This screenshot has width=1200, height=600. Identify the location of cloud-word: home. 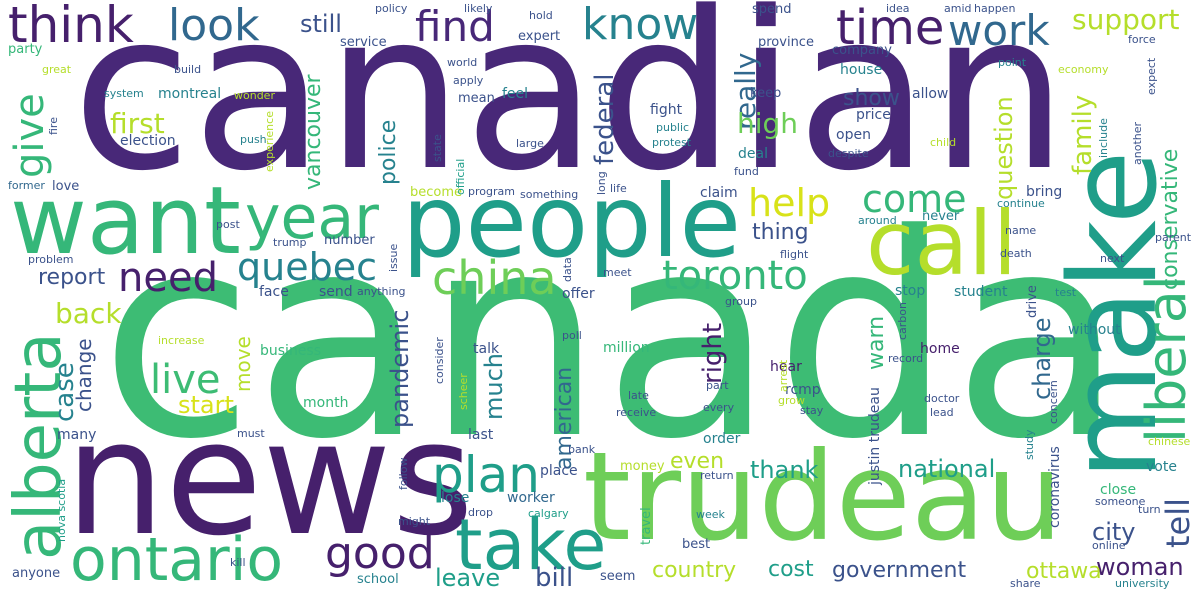
(940, 349).